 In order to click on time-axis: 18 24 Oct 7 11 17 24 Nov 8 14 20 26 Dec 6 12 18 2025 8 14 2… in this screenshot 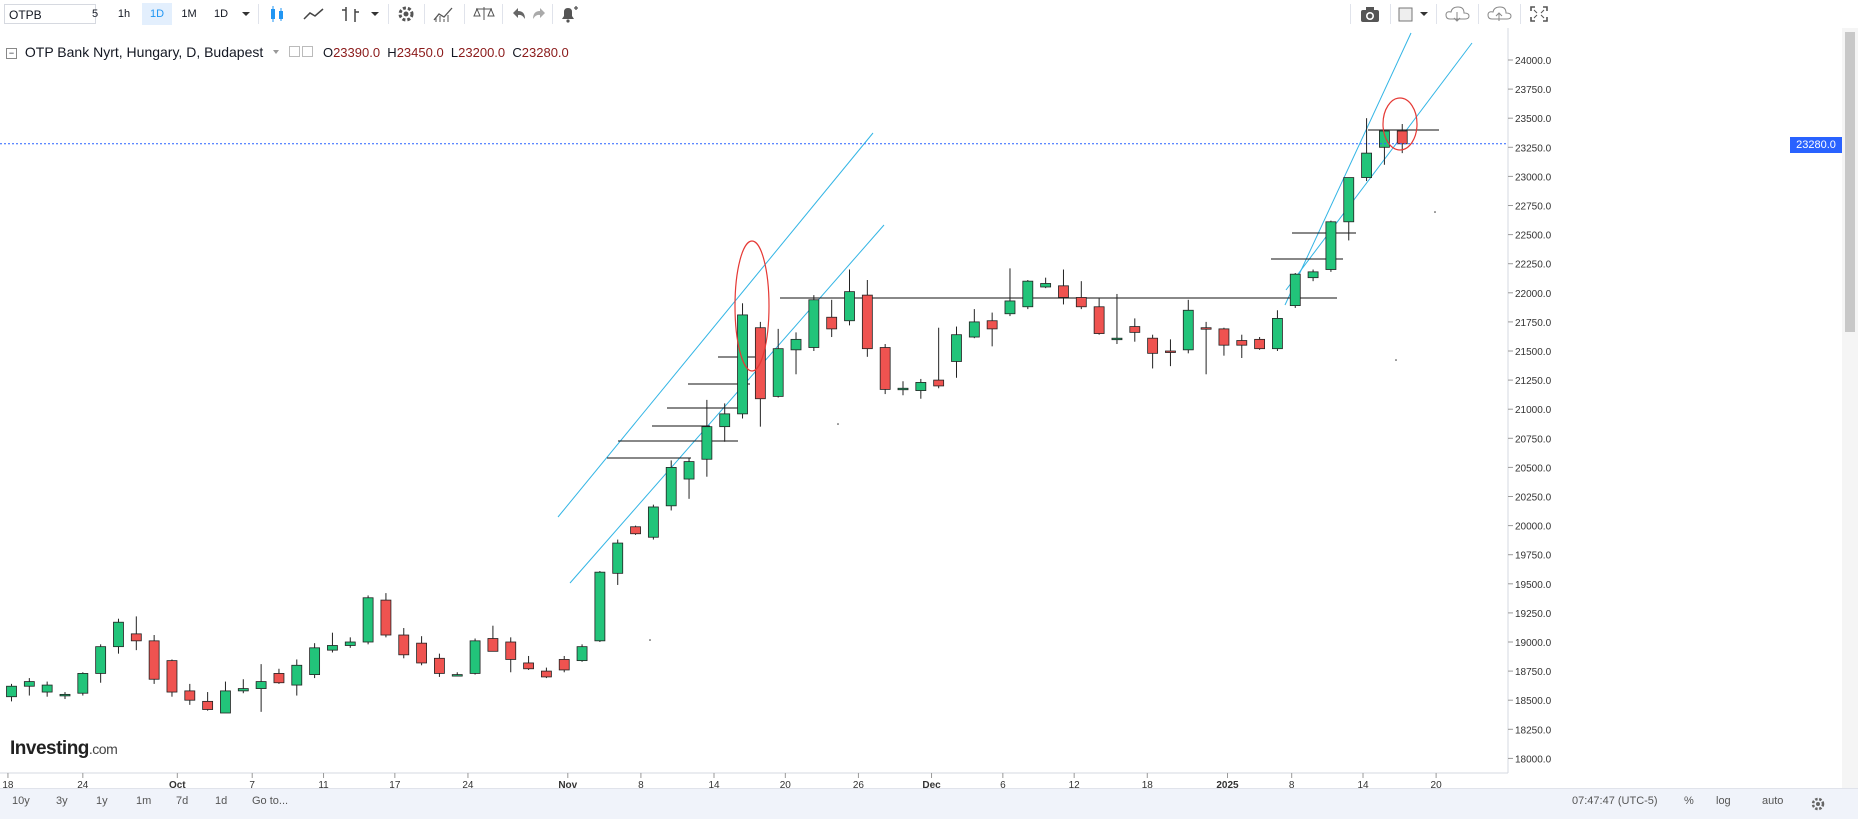, I will do `click(722, 782)`.